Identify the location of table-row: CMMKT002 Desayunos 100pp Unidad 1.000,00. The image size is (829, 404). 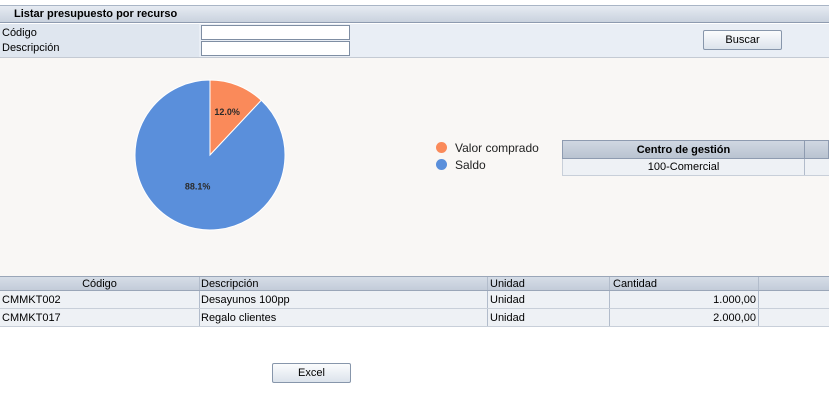
(414, 300).